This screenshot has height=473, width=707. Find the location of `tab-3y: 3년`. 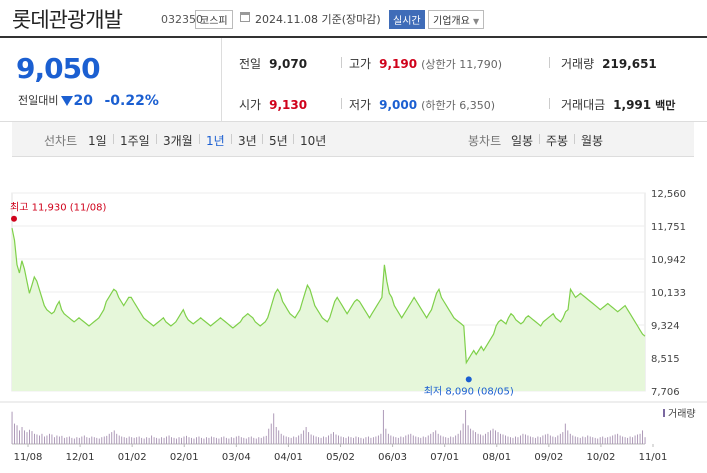

tab-3y: 3년 is located at coordinates (247, 141).